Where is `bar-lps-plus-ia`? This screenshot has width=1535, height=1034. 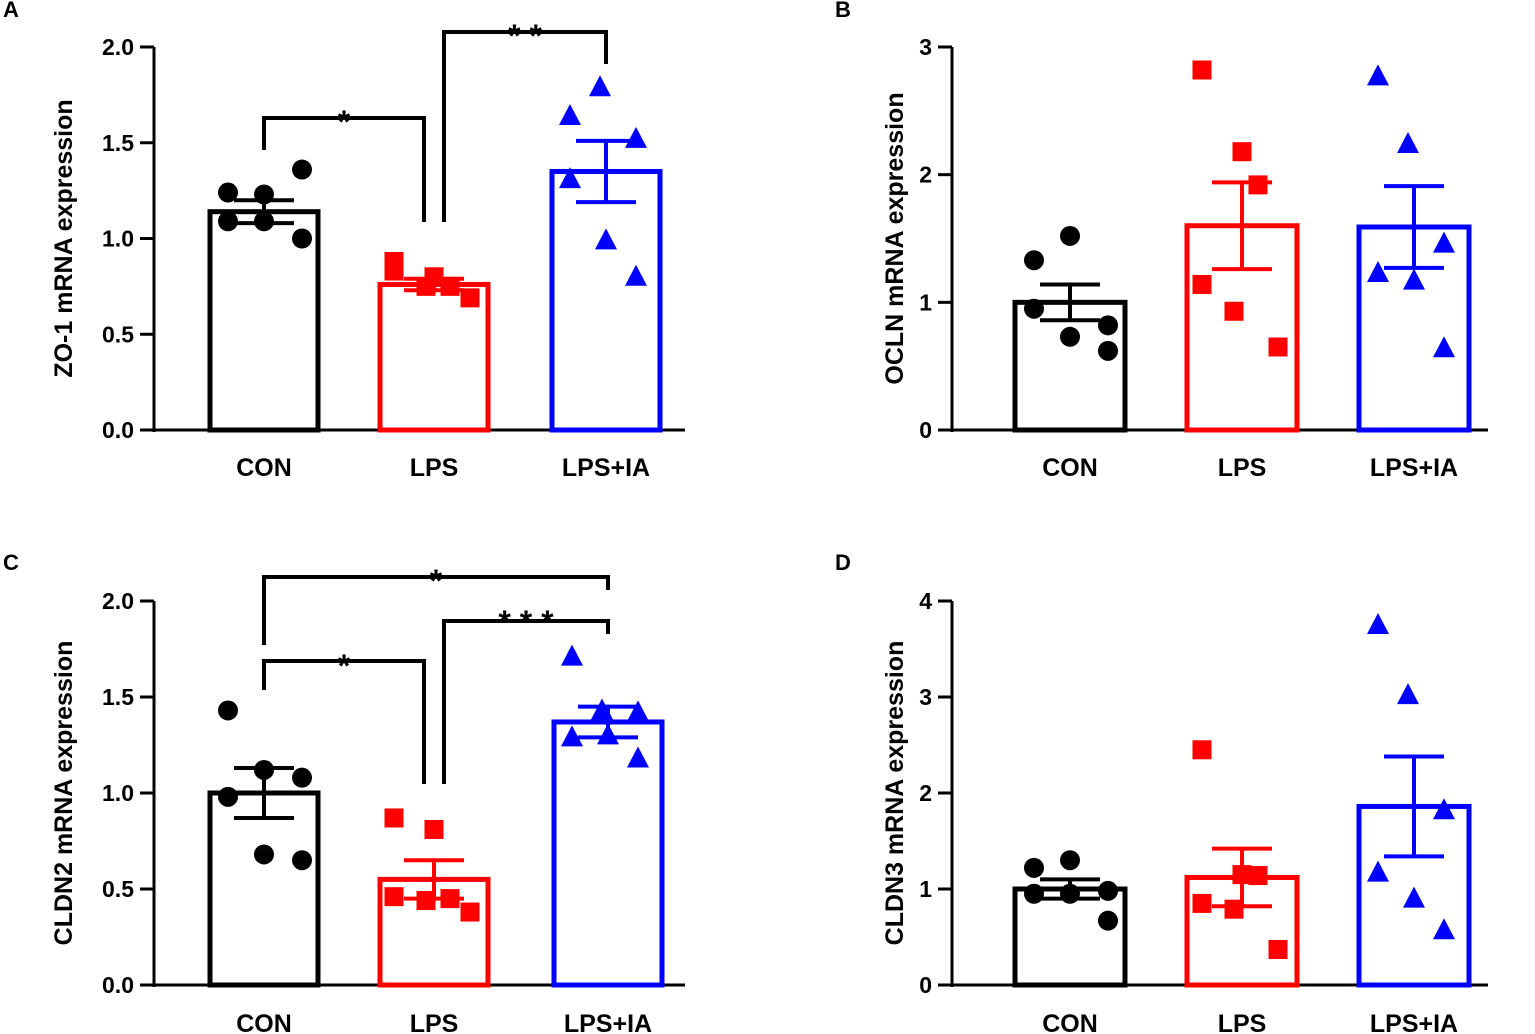 bar-lps-plus-ia is located at coordinates (606, 300).